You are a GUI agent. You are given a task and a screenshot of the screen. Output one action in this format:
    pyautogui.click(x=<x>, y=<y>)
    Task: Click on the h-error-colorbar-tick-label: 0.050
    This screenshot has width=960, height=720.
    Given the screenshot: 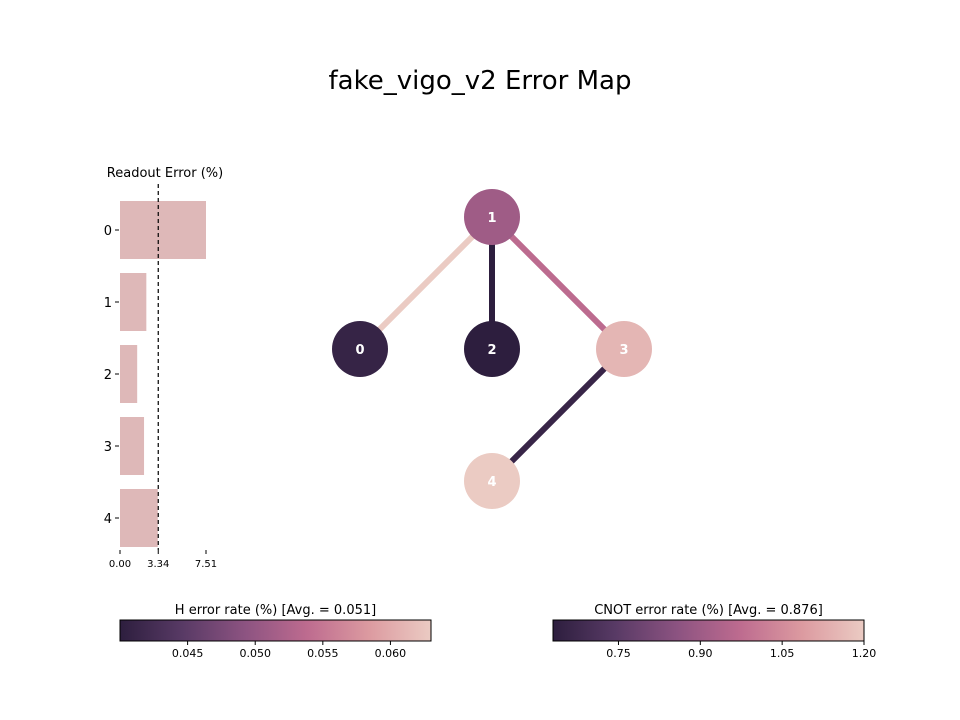 What is the action you would take?
    pyautogui.click(x=255, y=653)
    